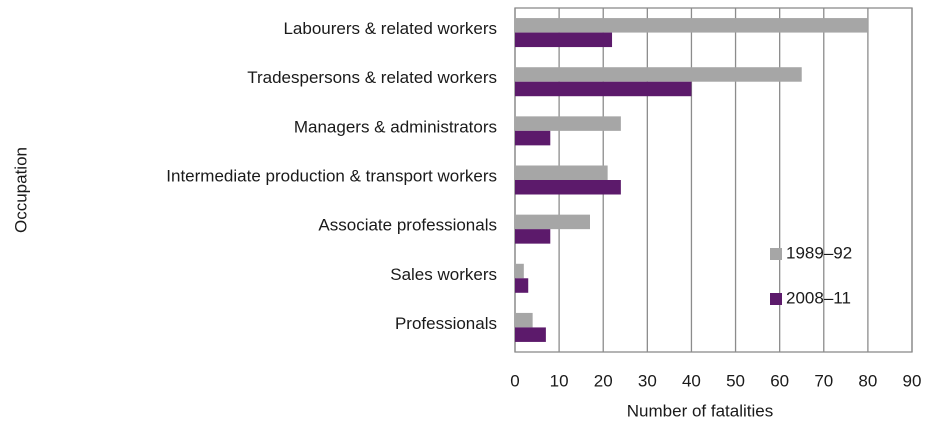  I want to click on x-tick-label: 90, so click(912, 380).